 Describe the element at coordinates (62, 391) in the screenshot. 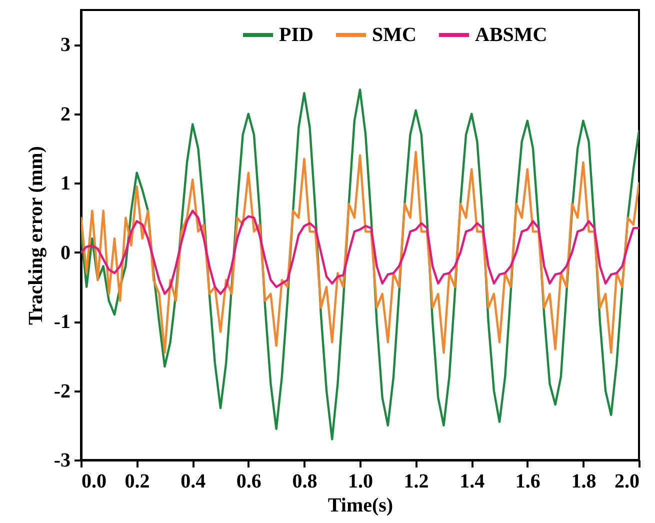

I see `y-tick-label: -2` at that location.